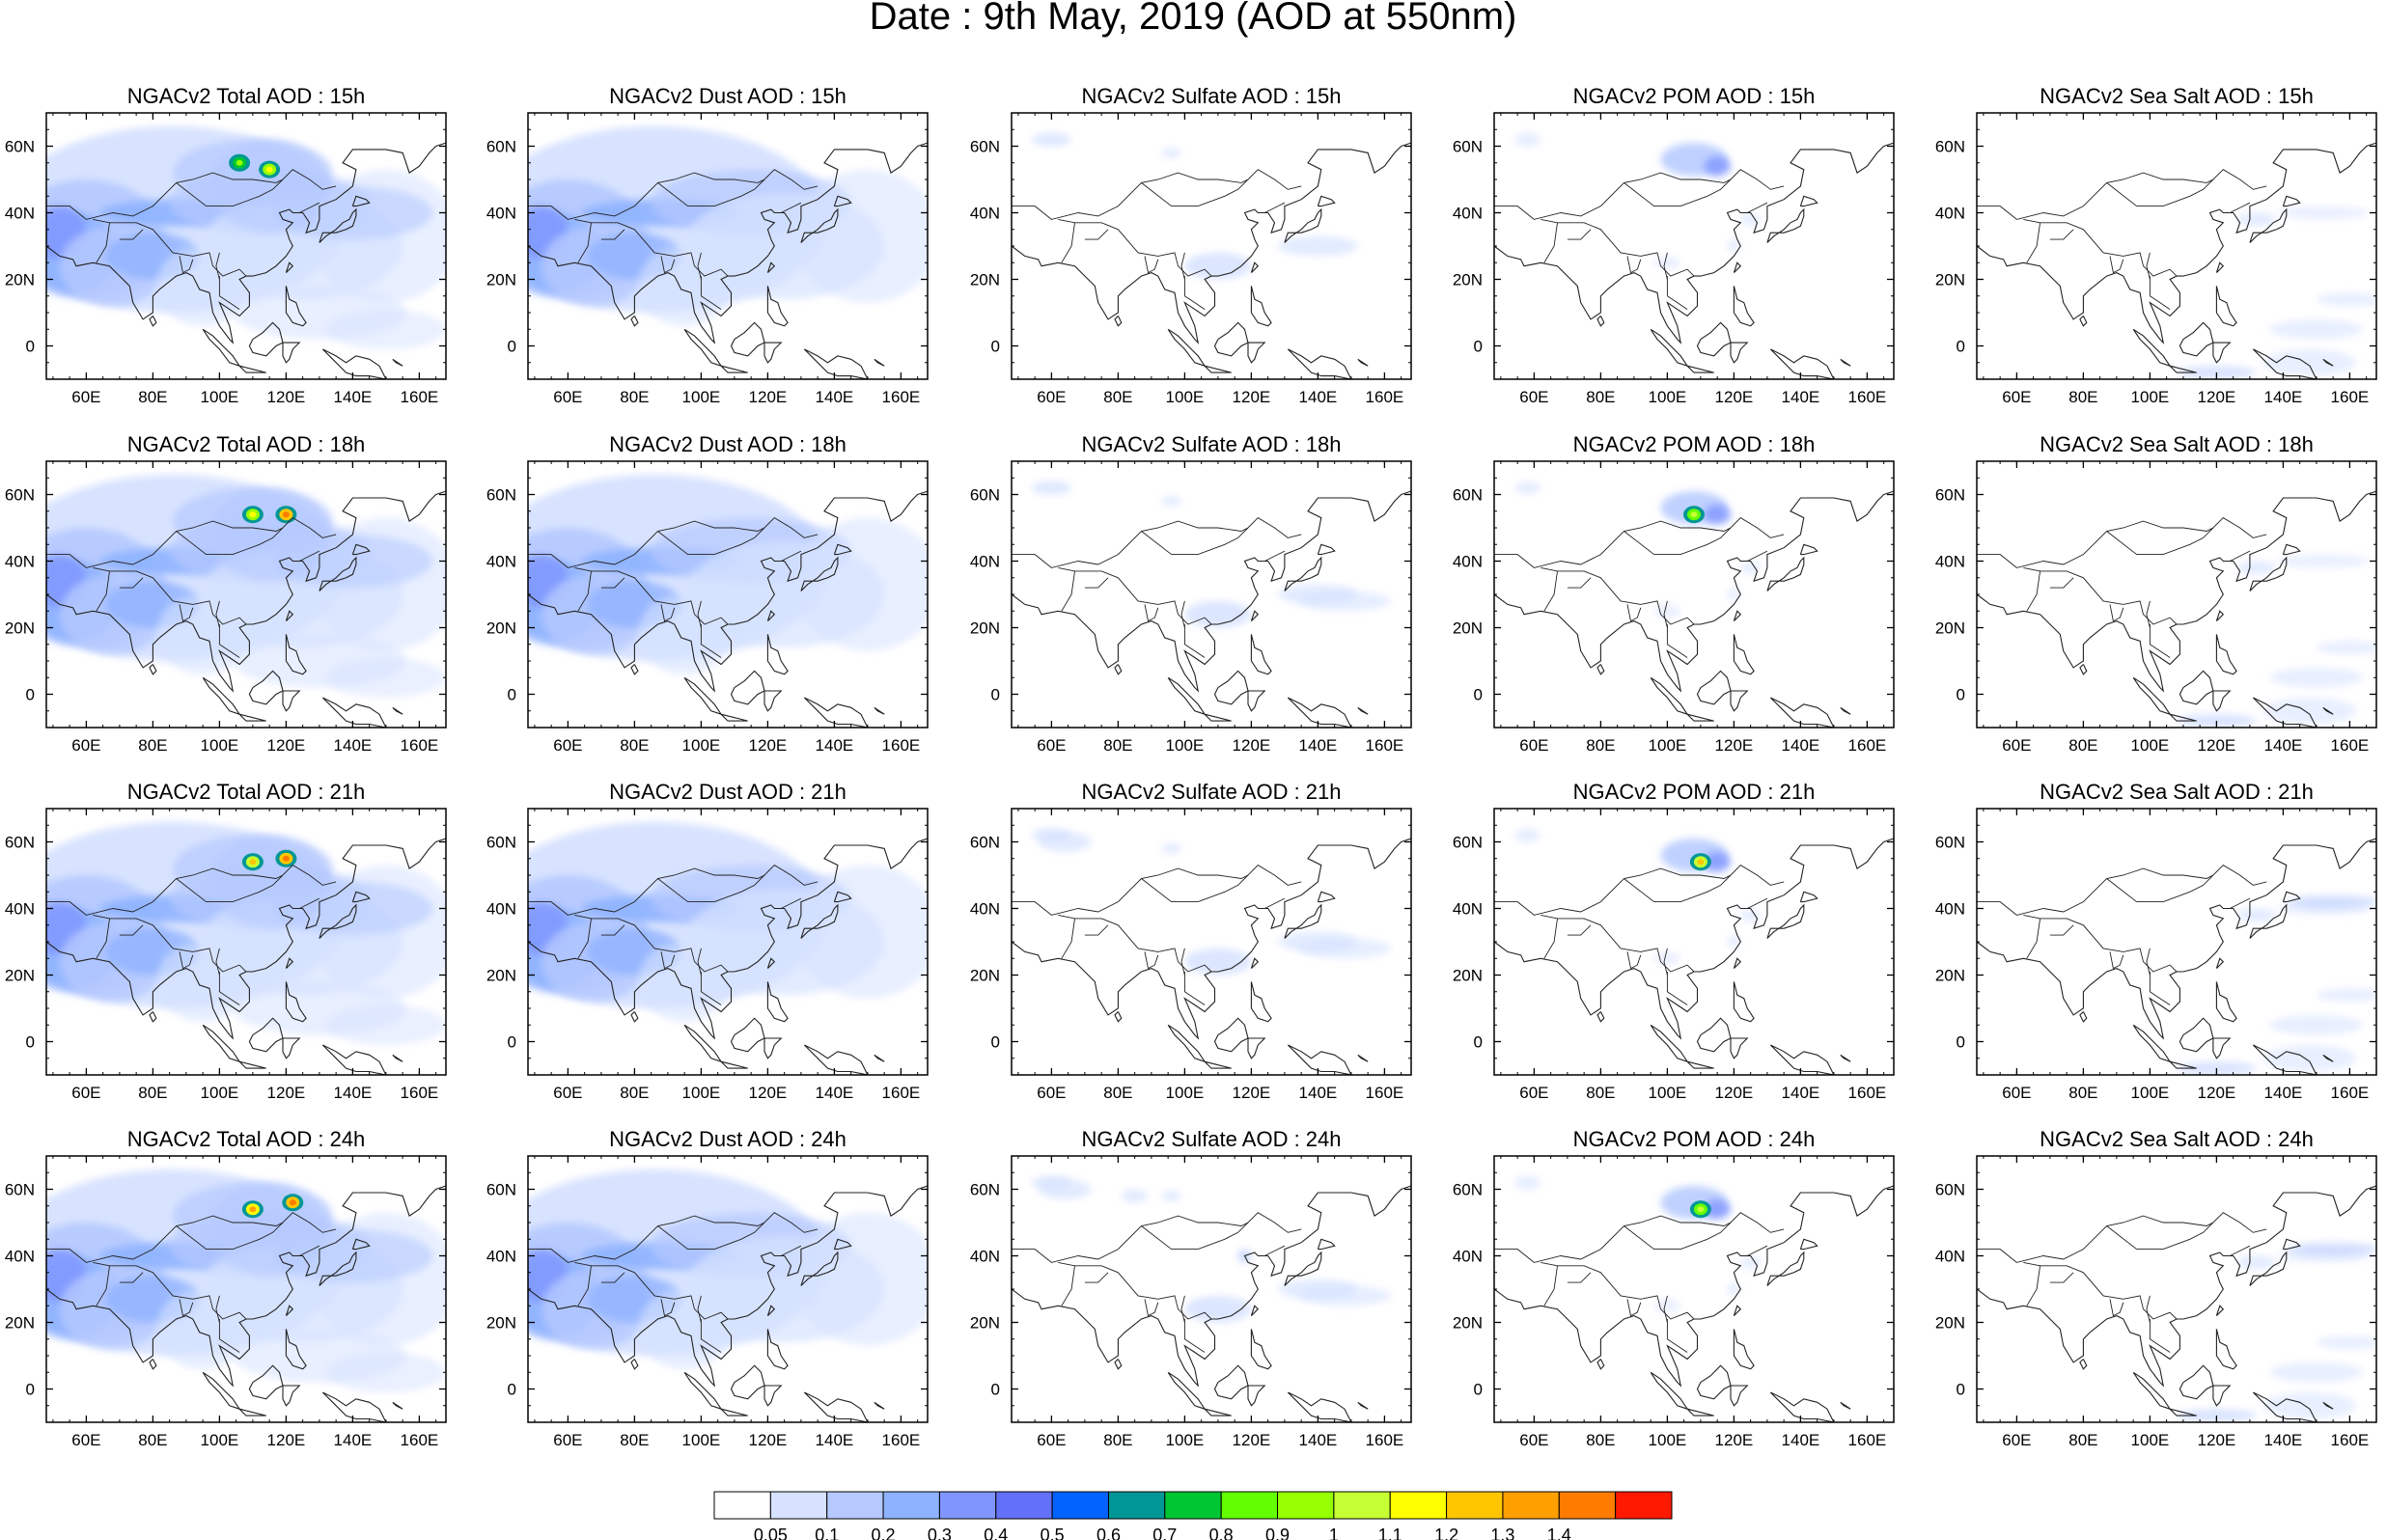  Describe the element at coordinates (1801, 1093) in the screenshot. I see `x-tick-label: 140E` at that location.